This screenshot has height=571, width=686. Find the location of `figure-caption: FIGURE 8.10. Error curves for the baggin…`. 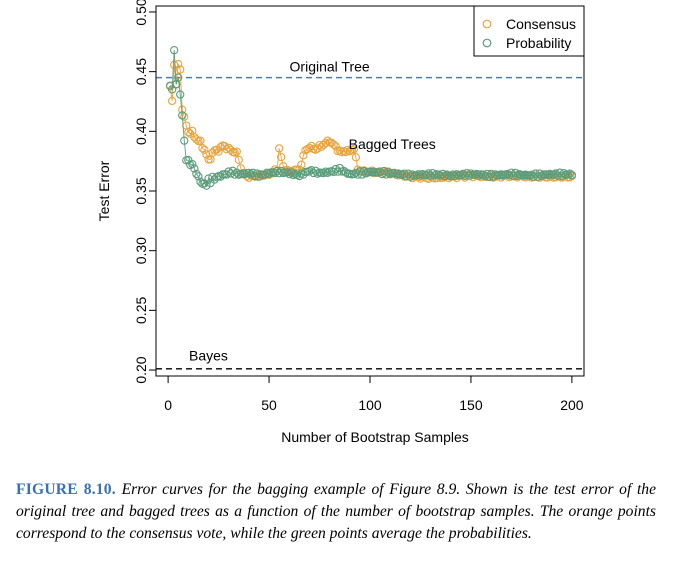

figure-caption: FIGURE 8.10. Error curves for the baggin… is located at coordinates (336, 512).